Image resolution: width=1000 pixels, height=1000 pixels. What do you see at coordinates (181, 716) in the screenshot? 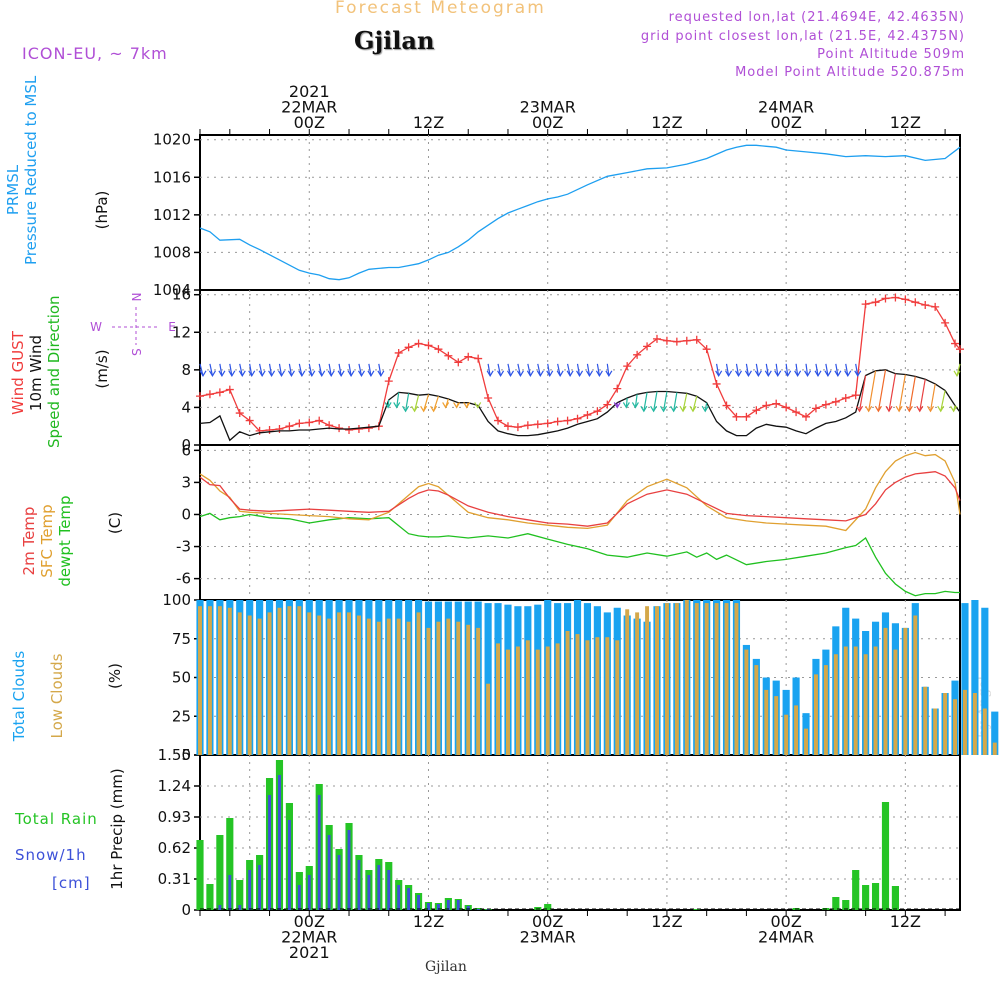
I see `ytick-label-clouds: 25` at bounding box center [181, 716].